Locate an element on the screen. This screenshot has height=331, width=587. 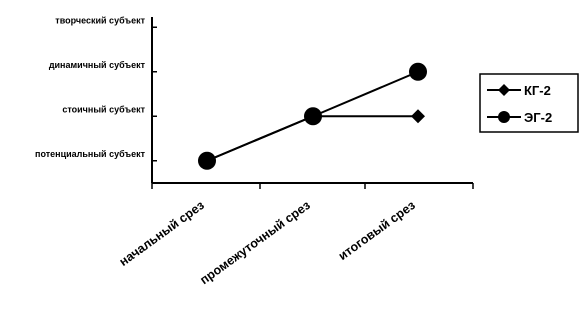
y-tick-label: стоичный субъект is located at coordinates (103, 109).